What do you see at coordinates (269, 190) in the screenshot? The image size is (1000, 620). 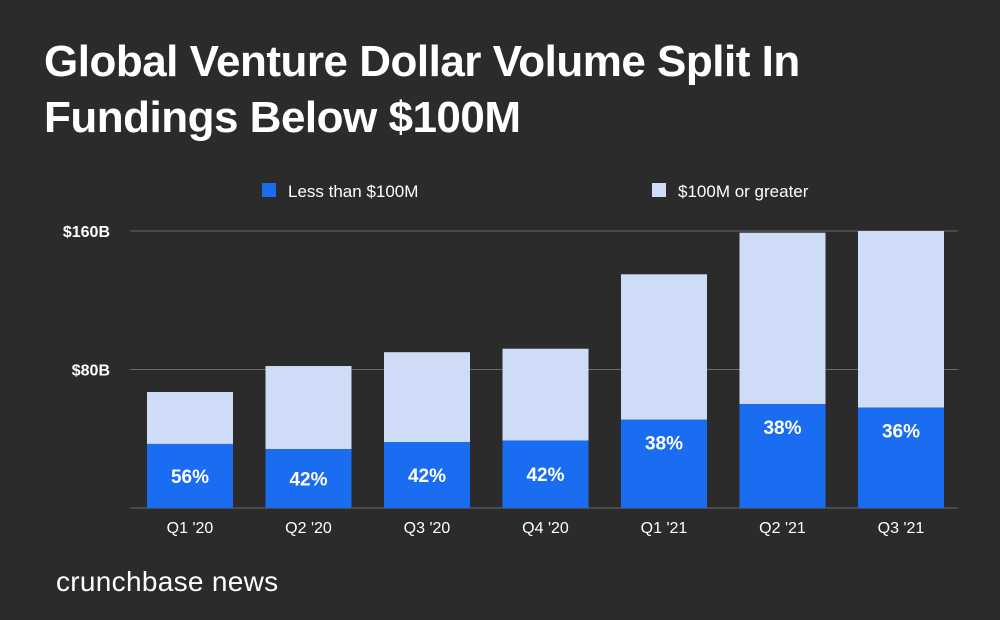 I see `legend-swatch-below` at bounding box center [269, 190].